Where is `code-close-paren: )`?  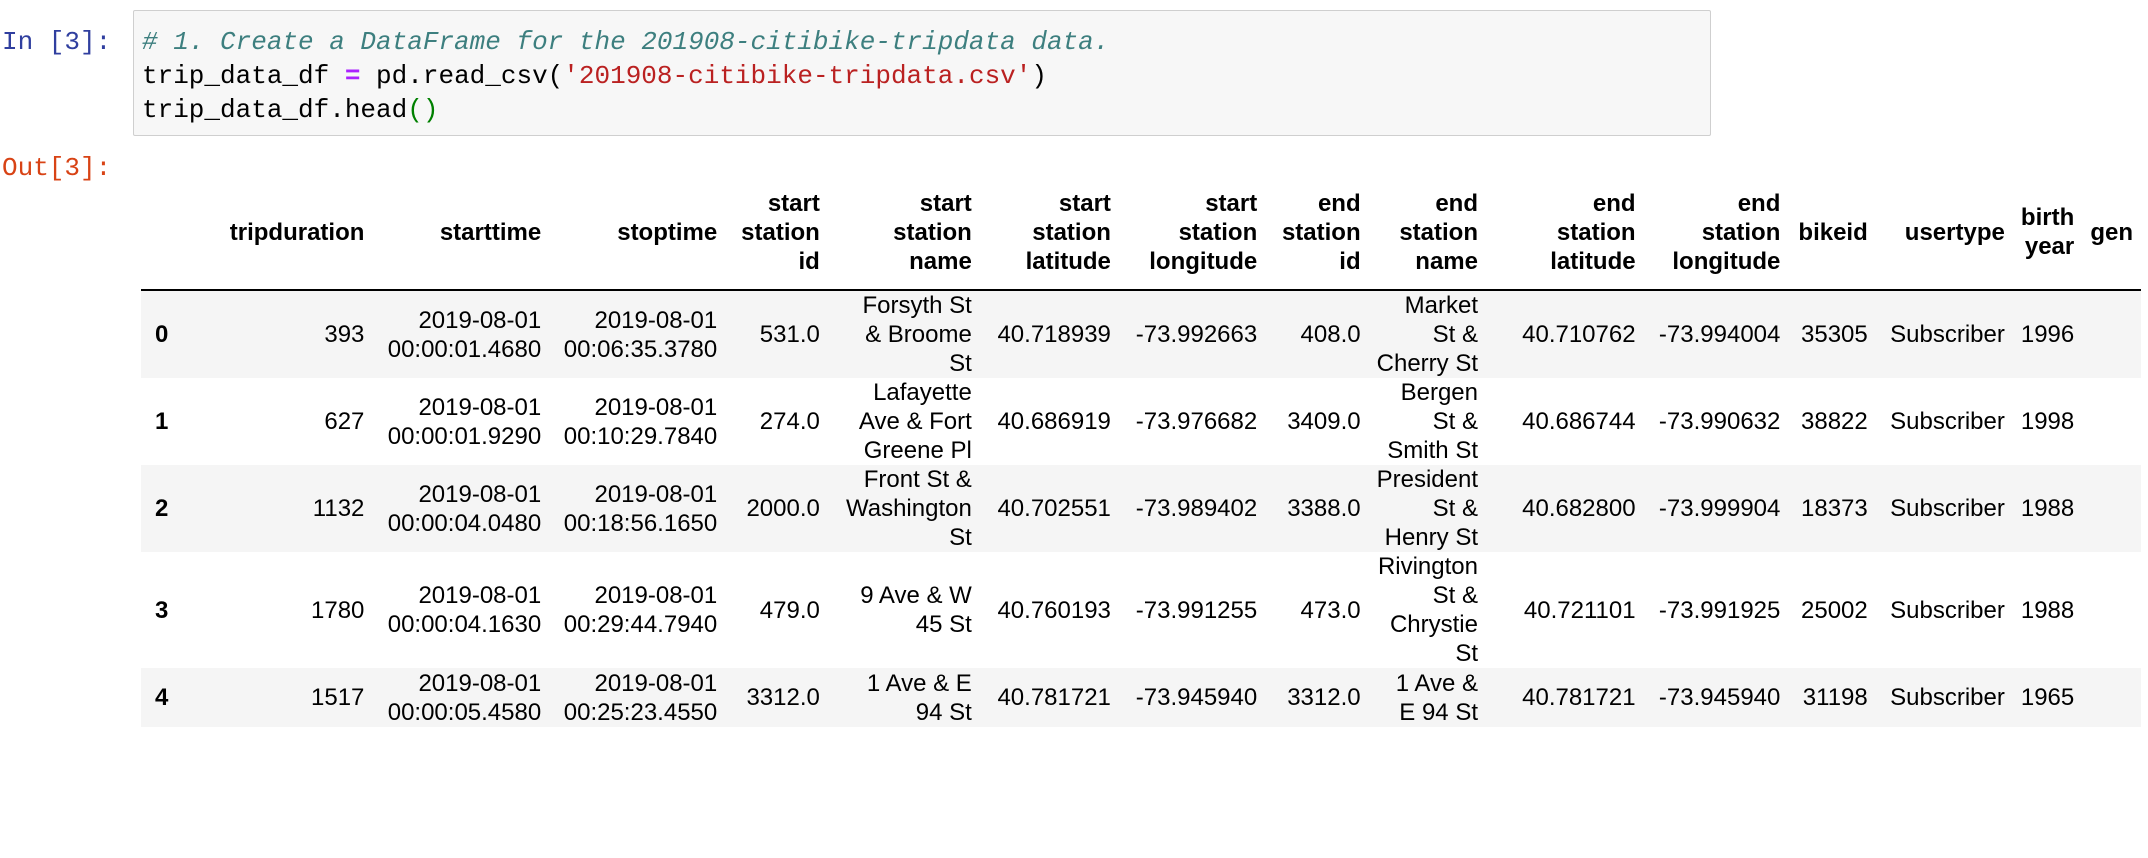 code-close-paren: ) is located at coordinates (1039, 76).